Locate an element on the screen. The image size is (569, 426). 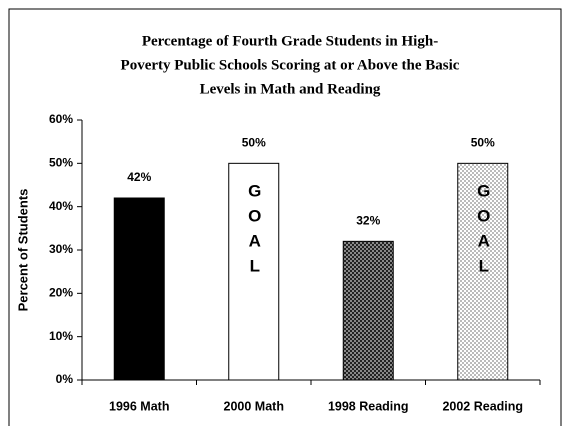
y-tick-label: 0% is located at coordinates (65, 379).